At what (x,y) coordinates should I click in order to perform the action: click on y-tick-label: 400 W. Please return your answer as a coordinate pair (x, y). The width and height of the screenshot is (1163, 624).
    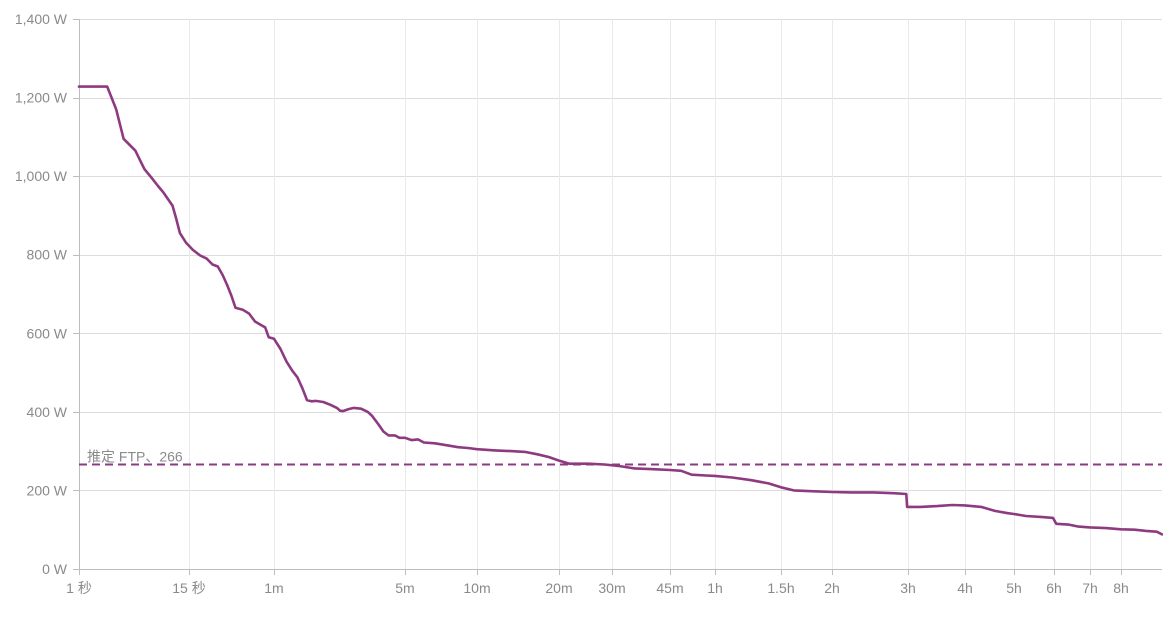
    Looking at the image, I should click on (47, 412).